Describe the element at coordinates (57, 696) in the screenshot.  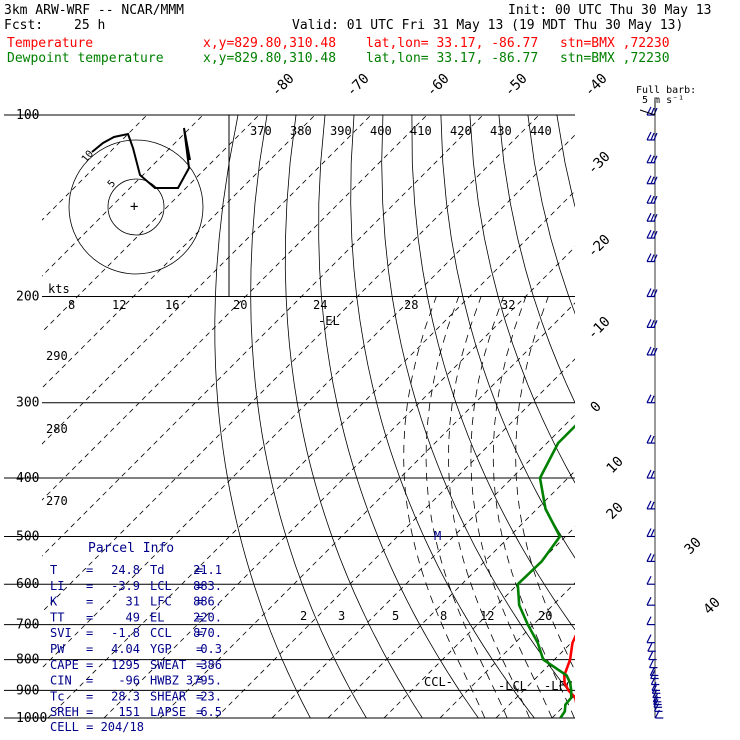
I see `parcel-key: Tc` at that location.